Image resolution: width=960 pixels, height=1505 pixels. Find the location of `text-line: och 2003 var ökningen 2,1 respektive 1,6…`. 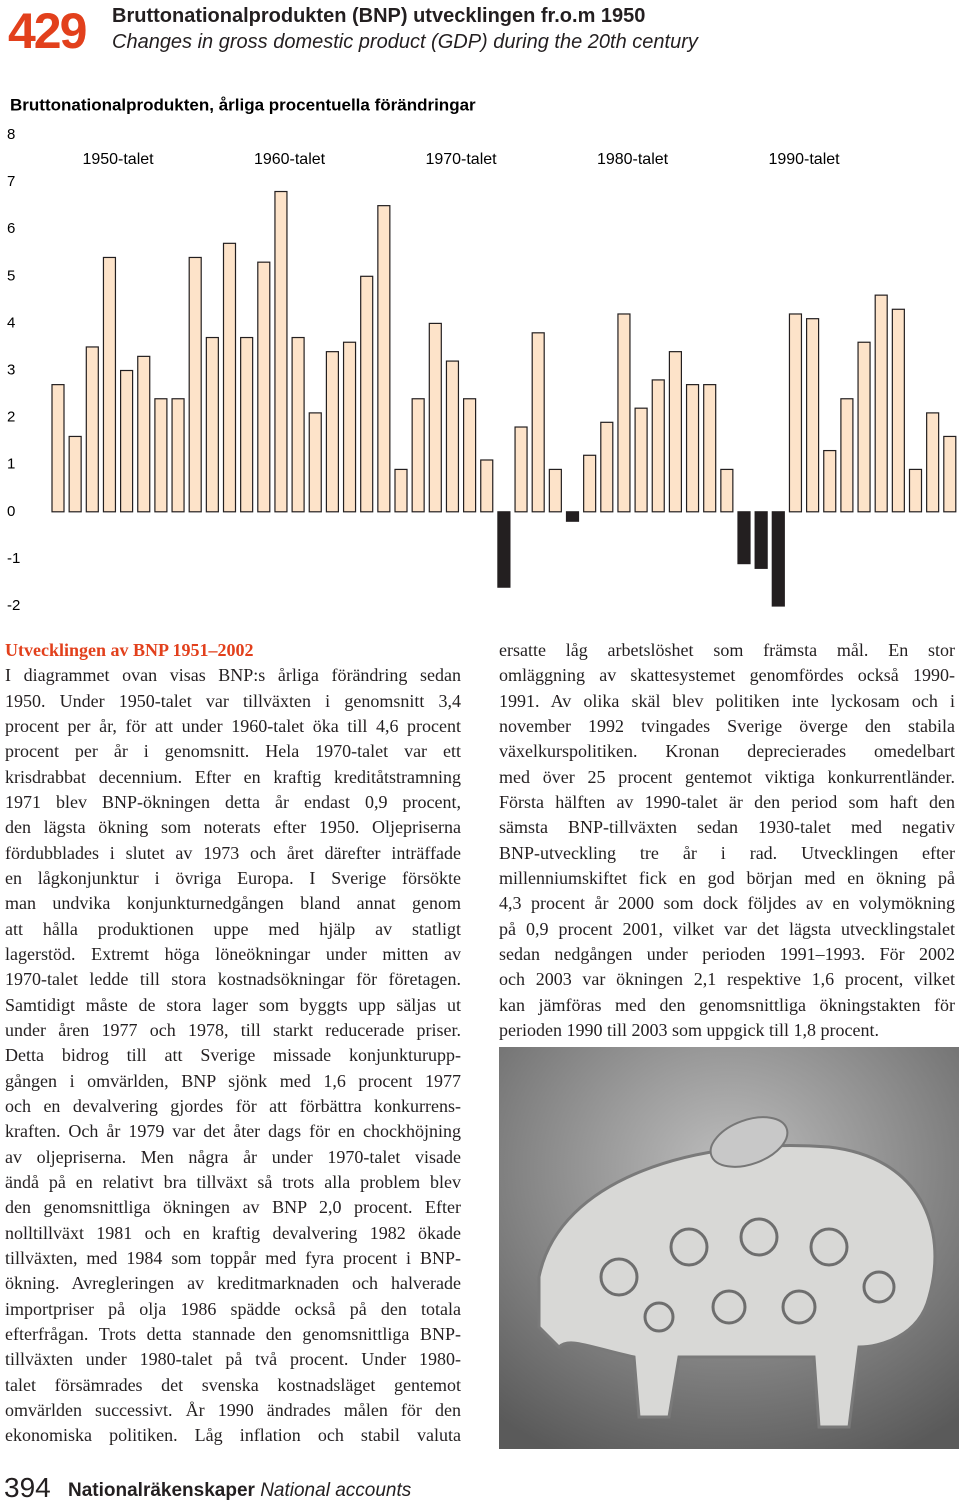

text-line: och 2003 var ökningen 2,1 respektive 1,6… is located at coordinates (727, 979).